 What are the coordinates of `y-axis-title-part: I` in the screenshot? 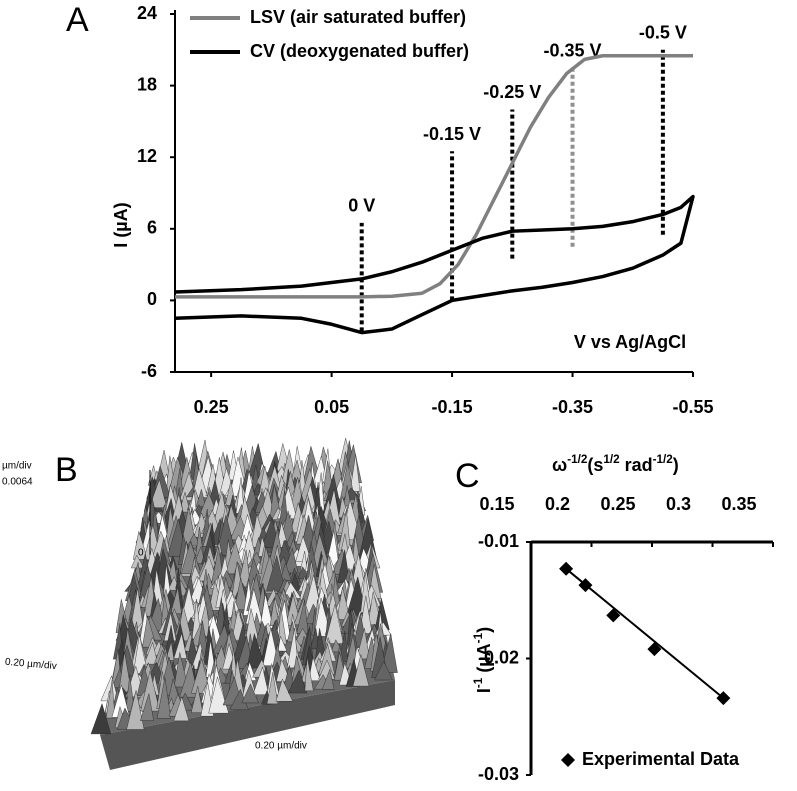 It's located at (484, 690).